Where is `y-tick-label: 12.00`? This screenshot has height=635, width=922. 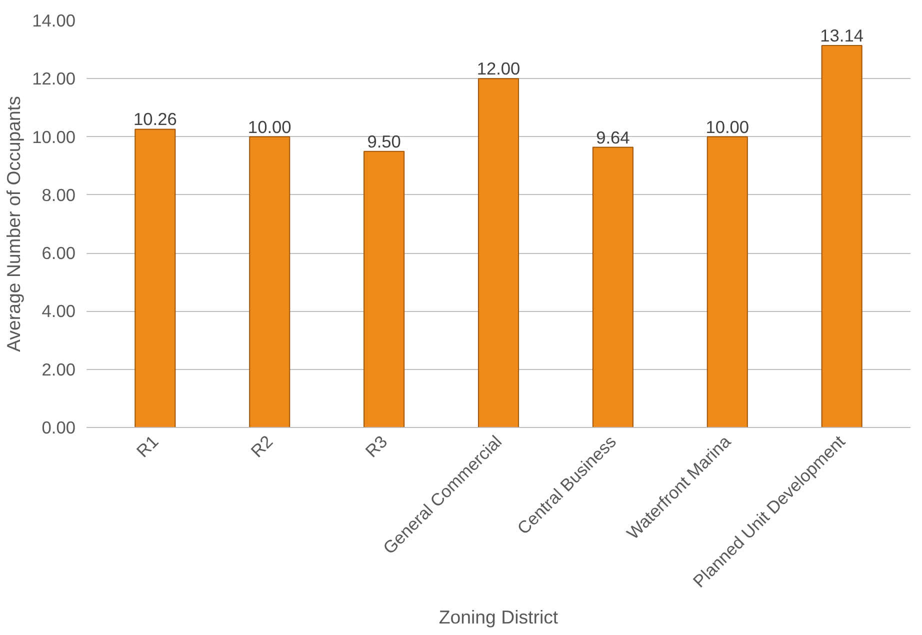 y-tick-label: 12.00 is located at coordinates (54, 78).